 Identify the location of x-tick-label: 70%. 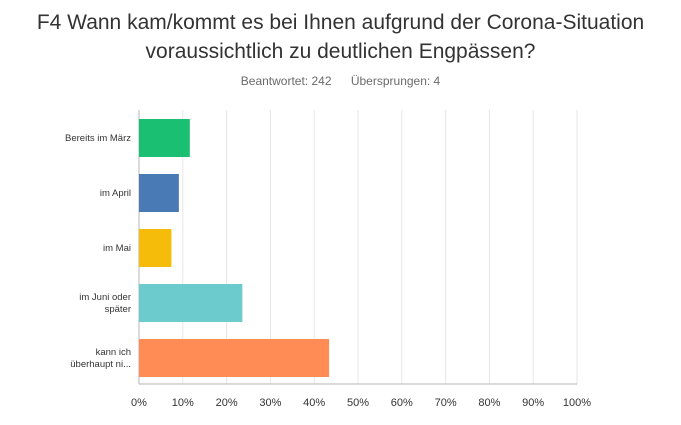
(446, 403).